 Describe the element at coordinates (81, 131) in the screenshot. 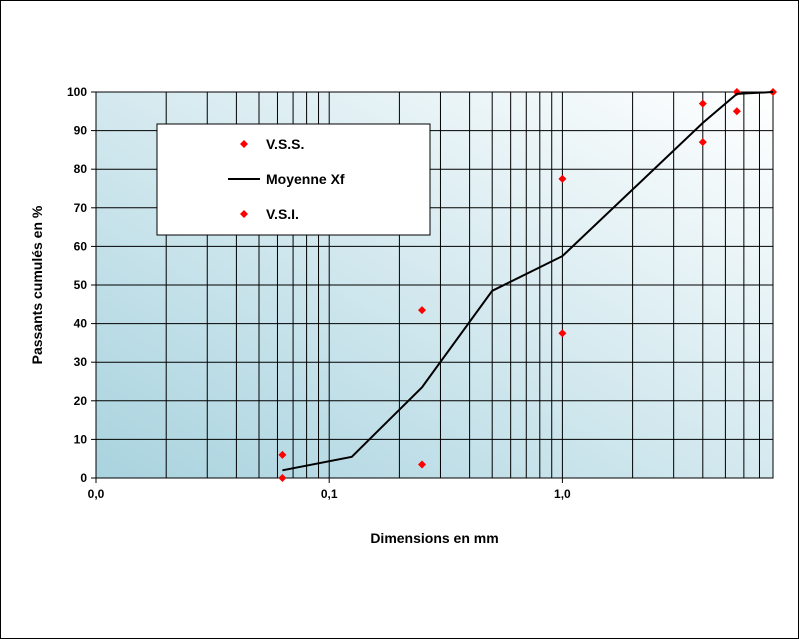

I see `y-tick-label: 90` at that location.